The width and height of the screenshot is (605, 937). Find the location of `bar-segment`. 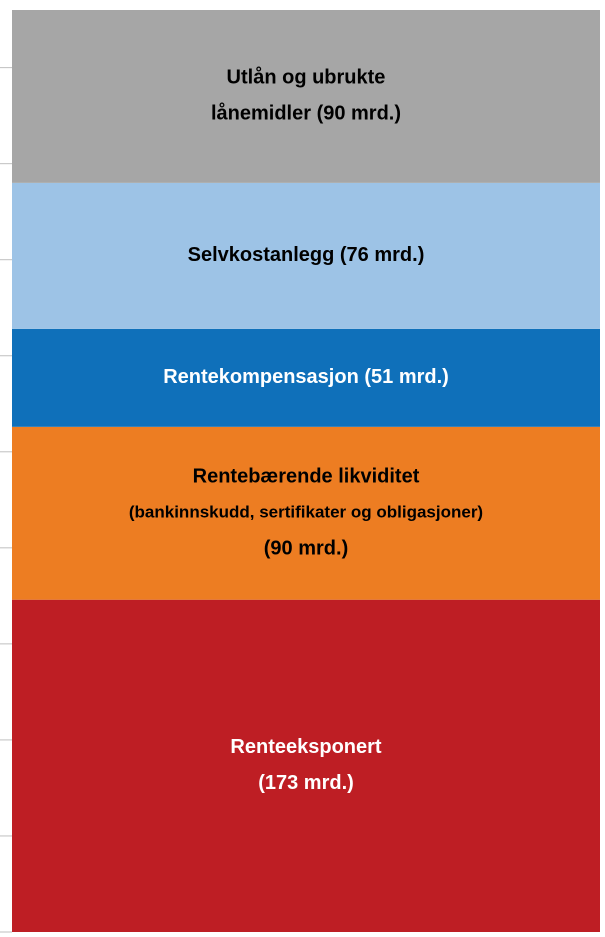

bar-segment is located at coordinates (306, 377).